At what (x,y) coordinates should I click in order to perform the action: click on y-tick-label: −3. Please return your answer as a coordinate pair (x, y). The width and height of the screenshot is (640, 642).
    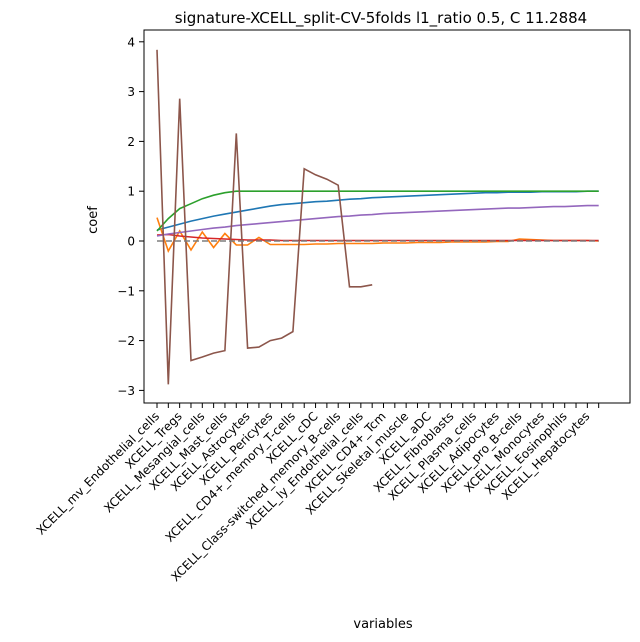
    Looking at the image, I should click on (126, 391).